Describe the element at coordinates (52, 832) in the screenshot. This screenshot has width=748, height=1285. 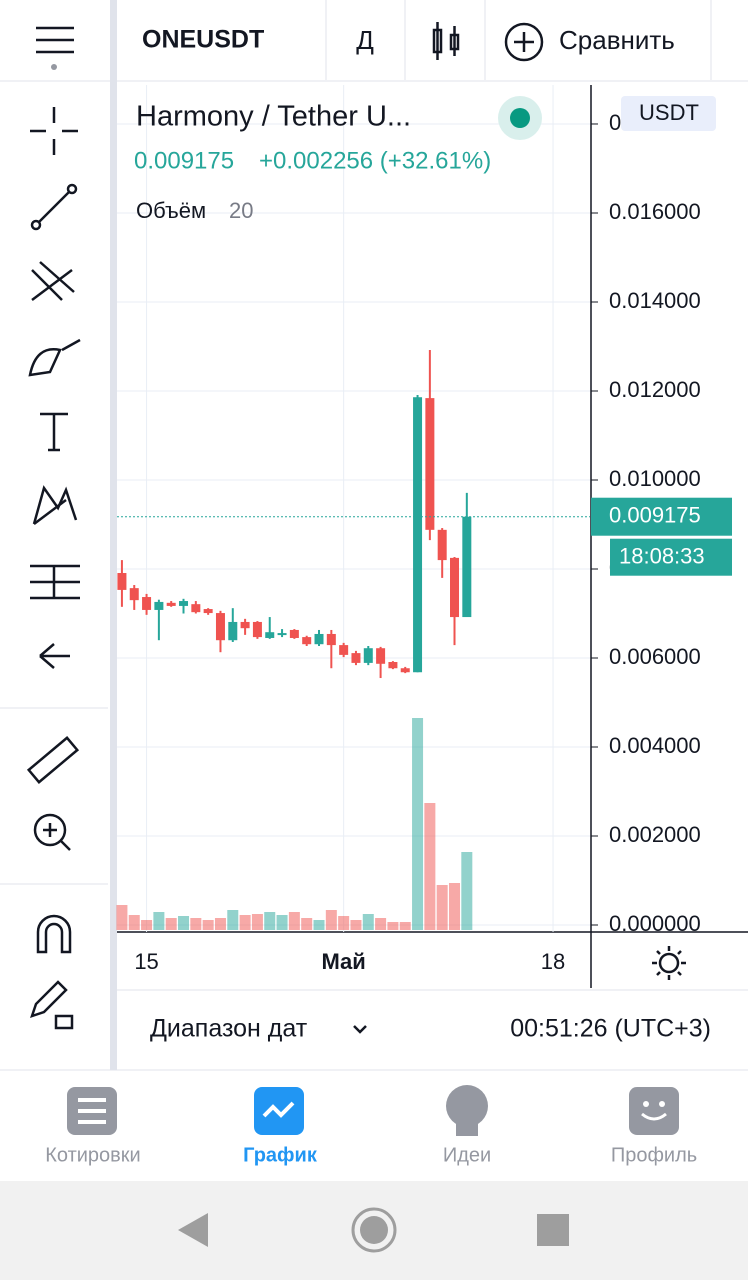
I see `zoom-icon` at that location.